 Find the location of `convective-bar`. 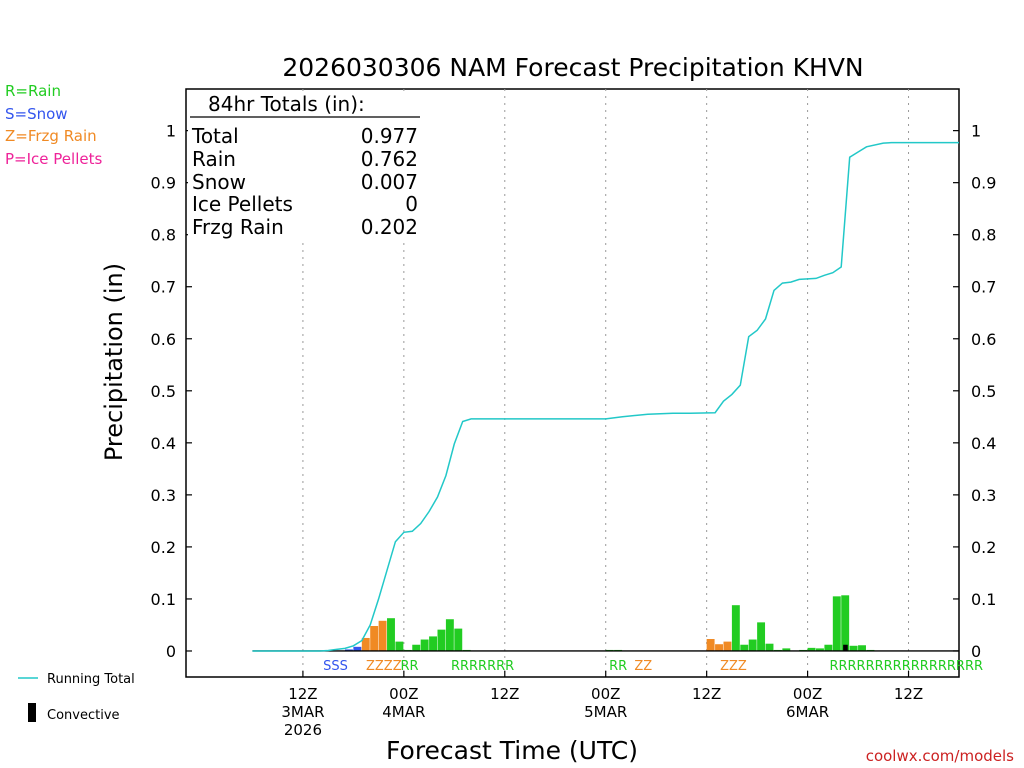

convective-bar is located at coordinates (845, 647).